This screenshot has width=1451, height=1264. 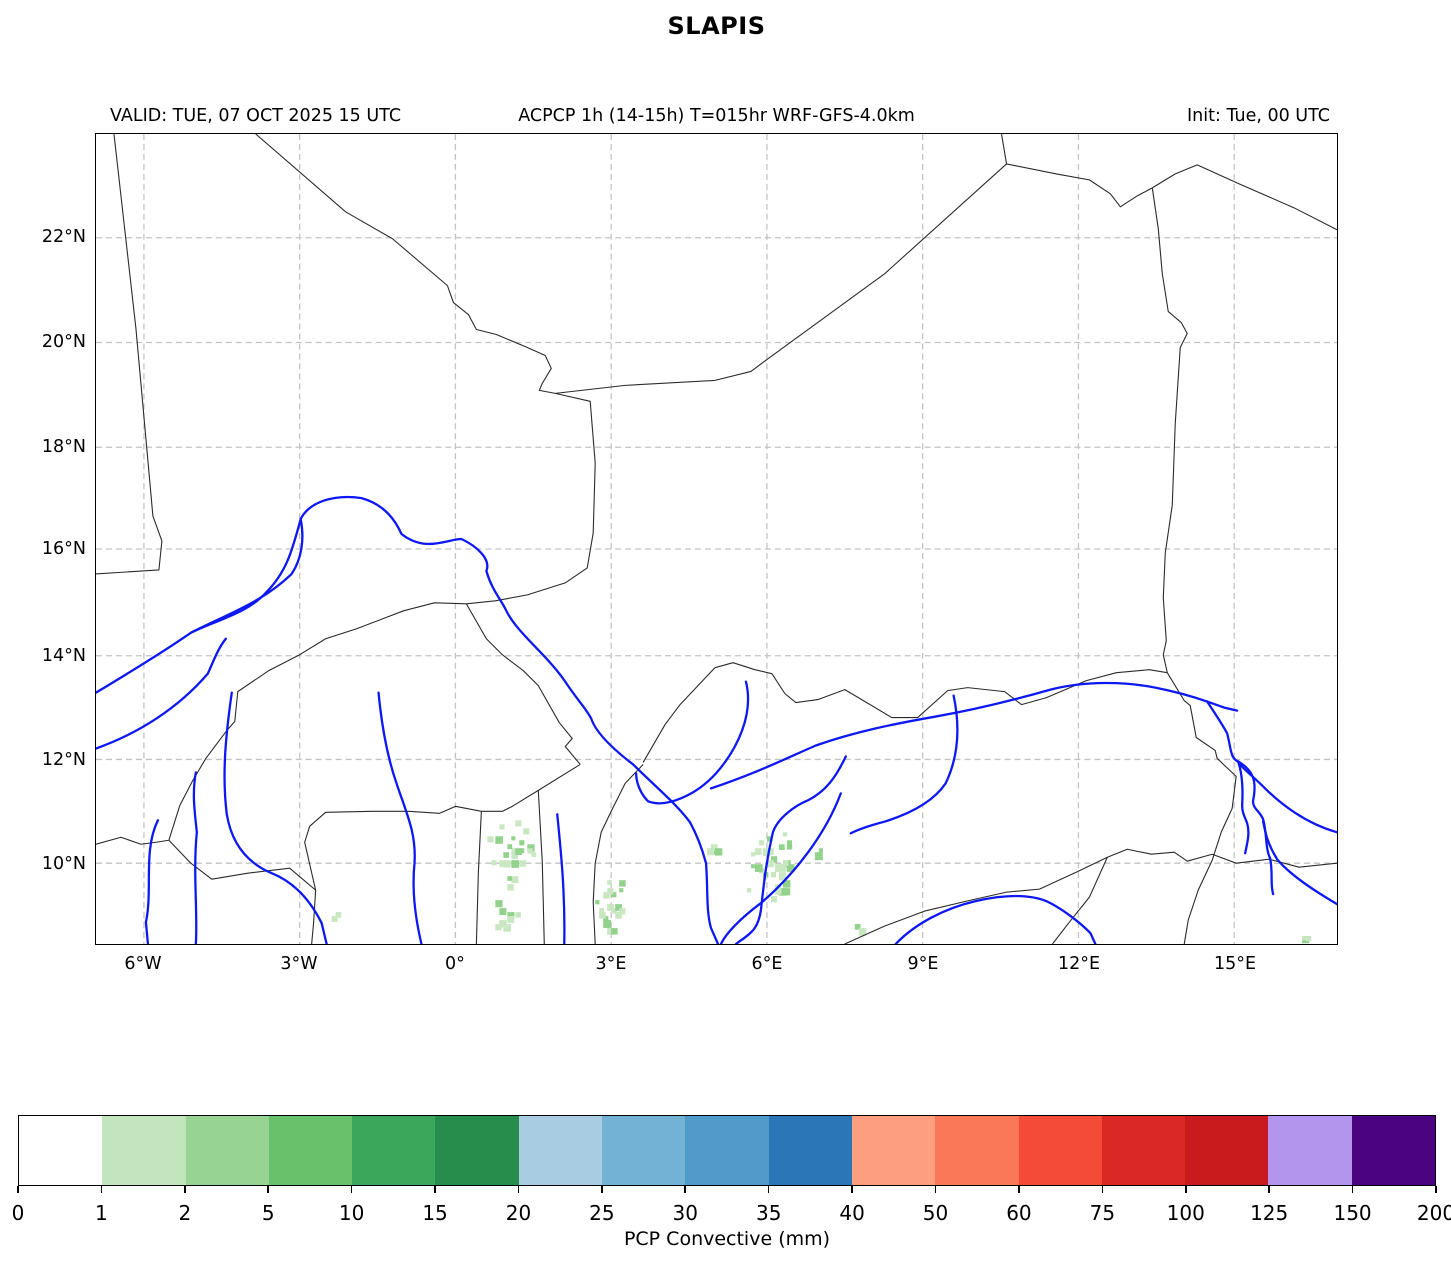 I want to click on lon-tick-label: 15°E, so click(x=1235, y=964).